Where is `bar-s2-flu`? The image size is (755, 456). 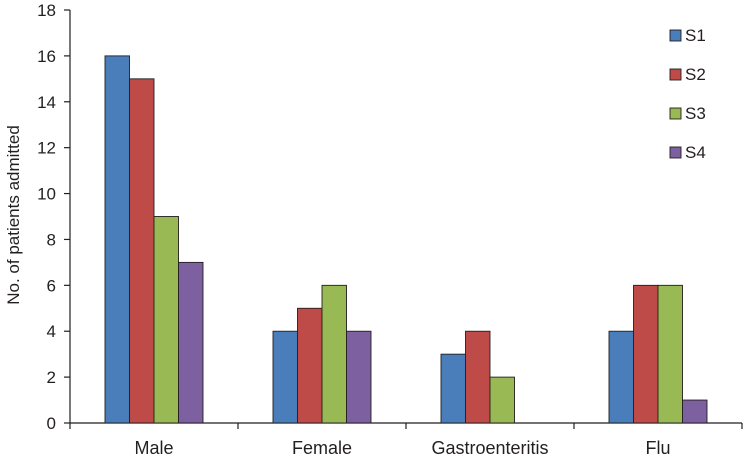 bar-s2-flu is located at coordinates (646, 354).